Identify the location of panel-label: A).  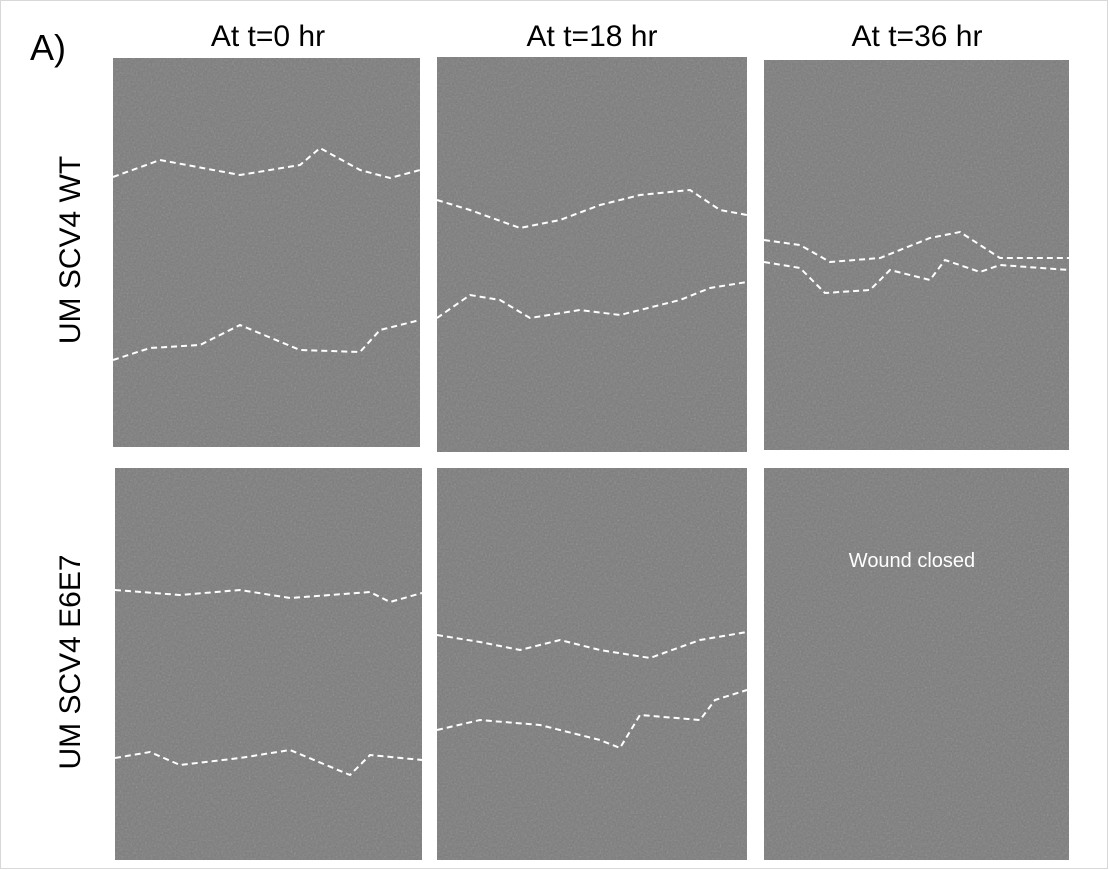
(48, 47).